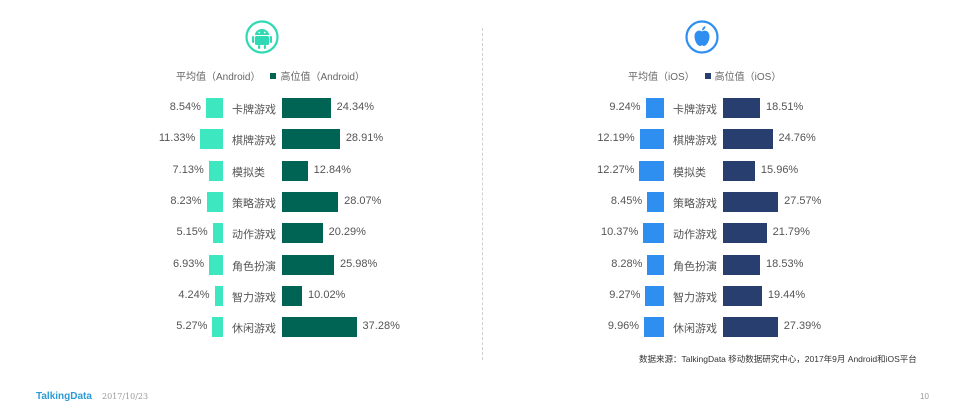 This screenshot has height=420, width=965. I want to click on ios-legend: 平均值（iOS） 高位值（iOS）, so click(709, 75).